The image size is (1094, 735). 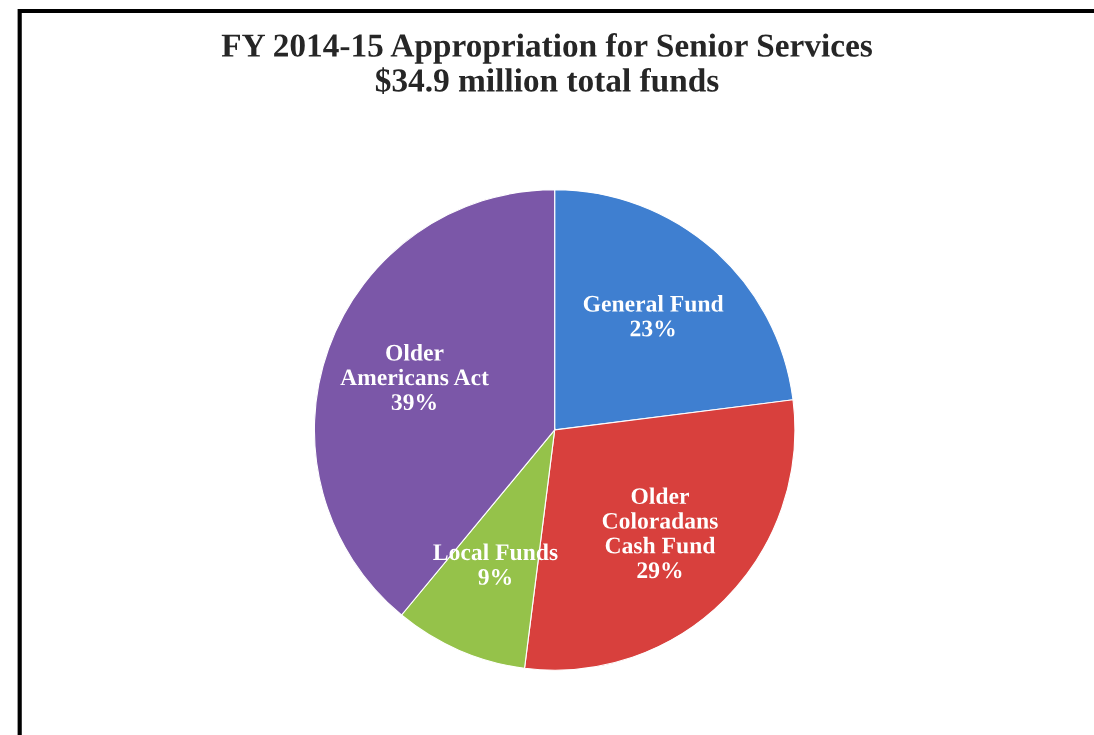 I want to click on slice-label: Older Americans Act, so click(x=414, y=365).